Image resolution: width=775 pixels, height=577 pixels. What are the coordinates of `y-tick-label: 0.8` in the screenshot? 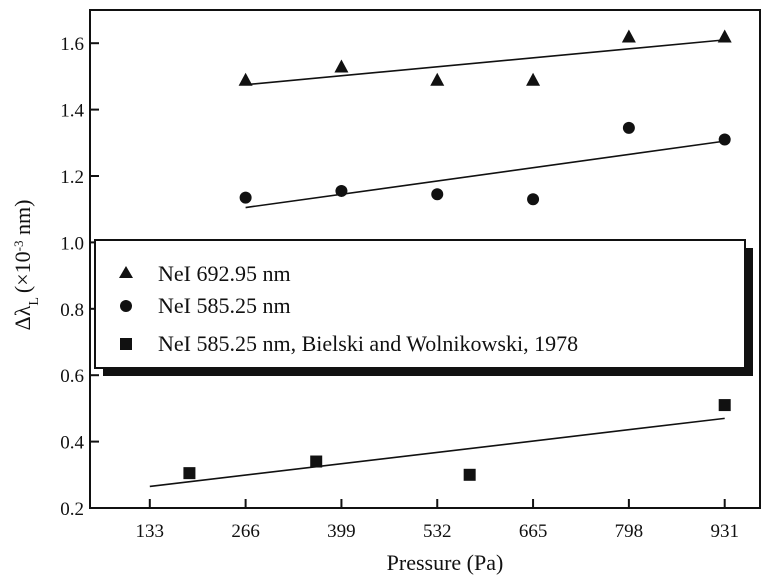 It's located at (72, 310).